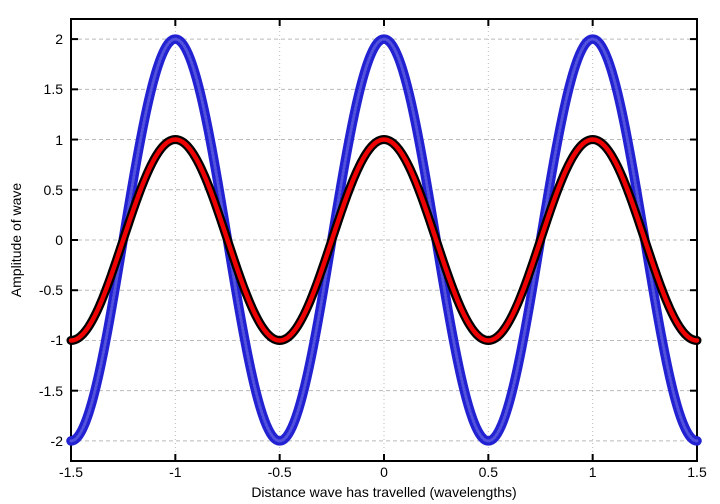 The height and width of the screenshot is (504, 720). I want to click on y-tick-label: -0.5, so click(50, 290).